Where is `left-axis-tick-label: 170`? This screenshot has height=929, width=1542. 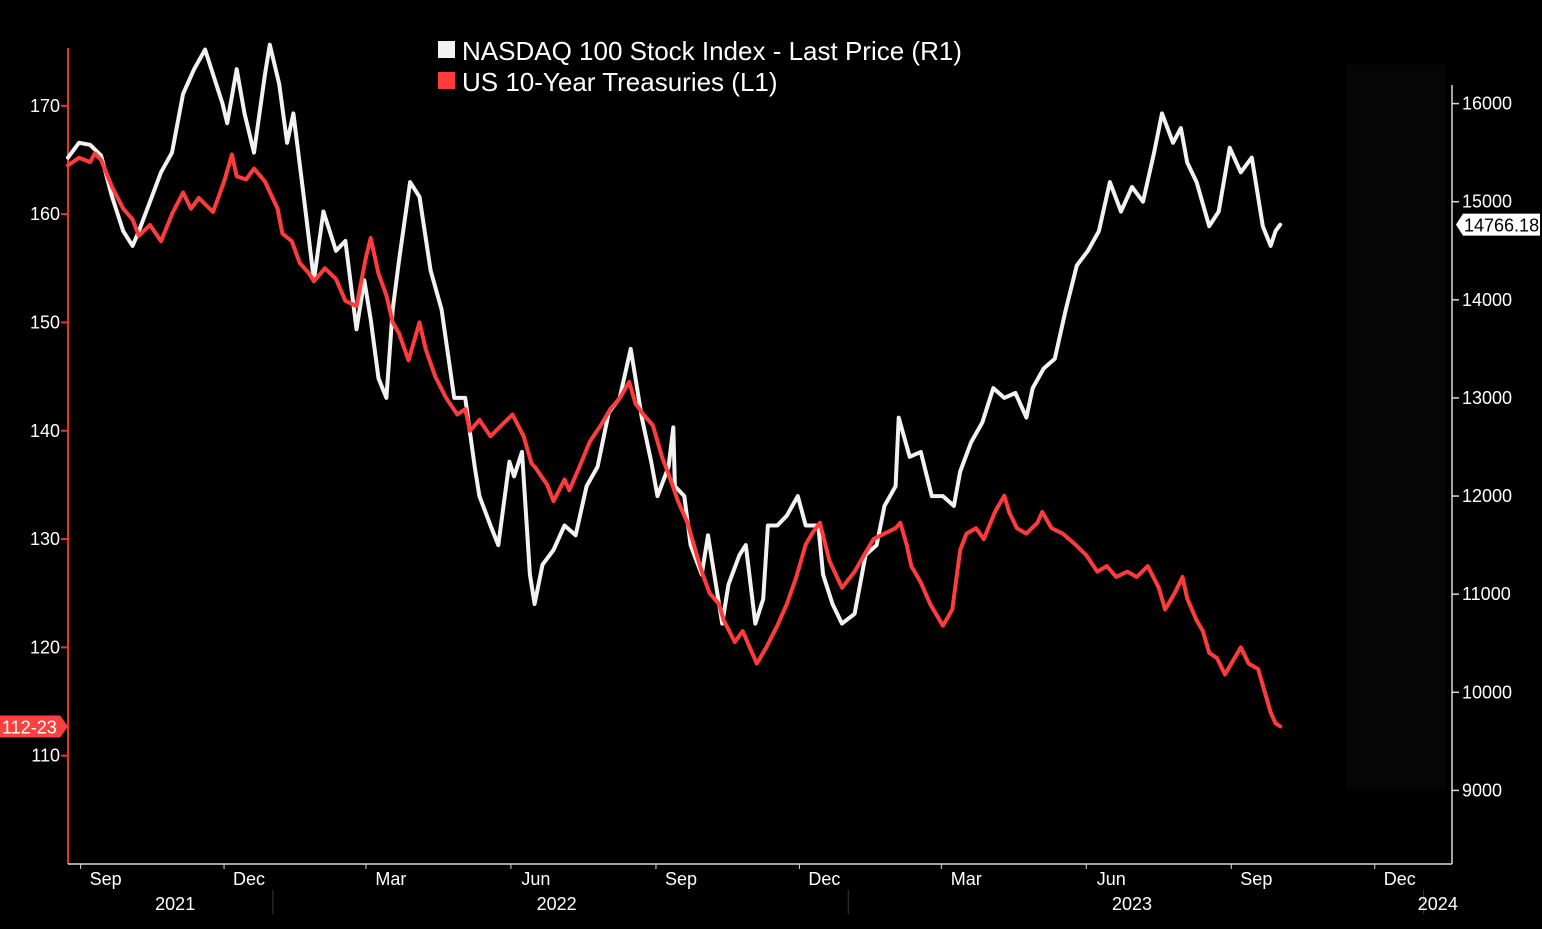 left-axis-tick-label: 170 is located at coordinates (45, 106).